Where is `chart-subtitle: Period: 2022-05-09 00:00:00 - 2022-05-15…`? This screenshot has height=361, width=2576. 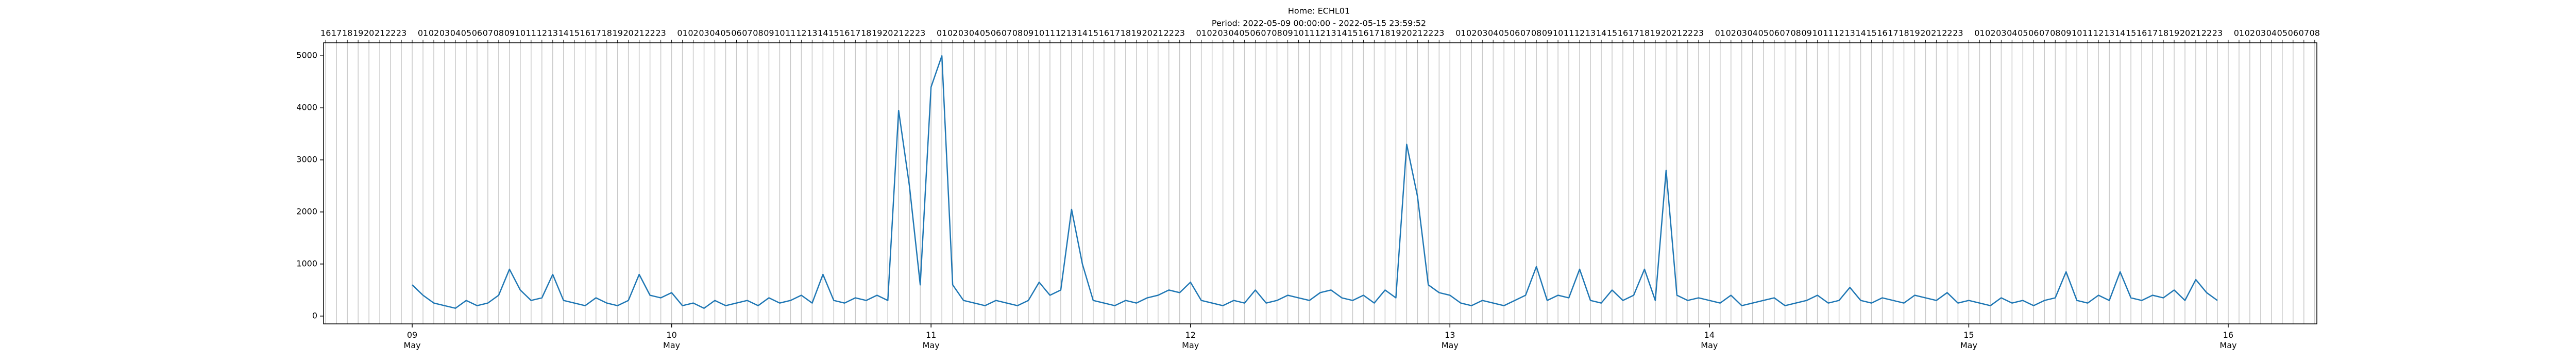 chart-subtitle: Period: 2022-05-09 00:00:00 - 2022-05-15… is located at coordinates (1319, 23).